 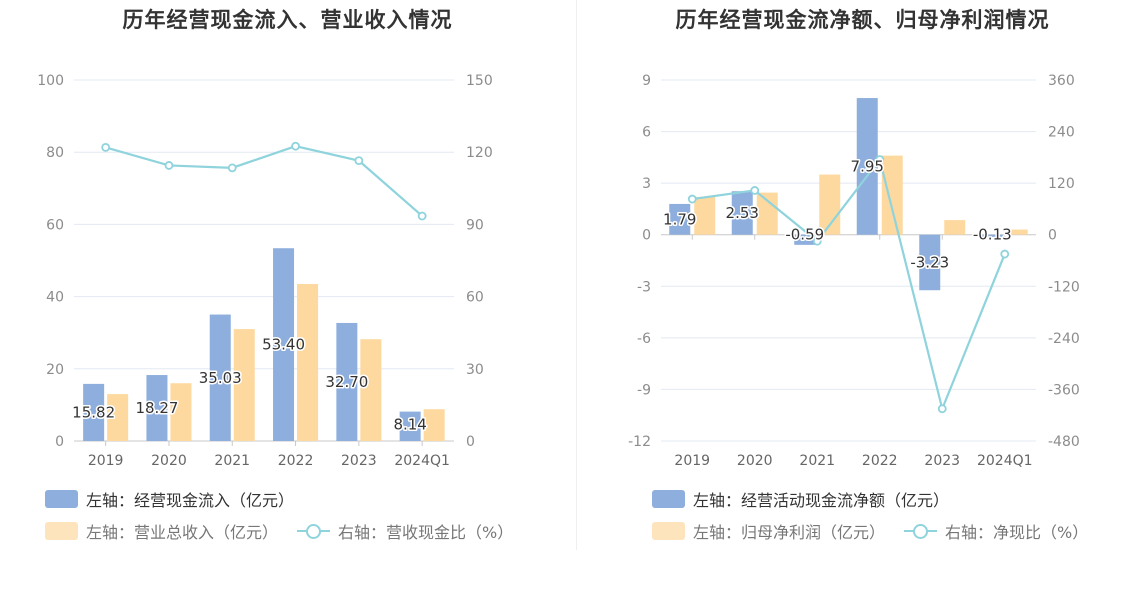 What do you see at coordinates (182, 532) in the screenshot?
I see `legend-label: 左轴：营业总收入（亿元）` at bounding box center [182, 532].